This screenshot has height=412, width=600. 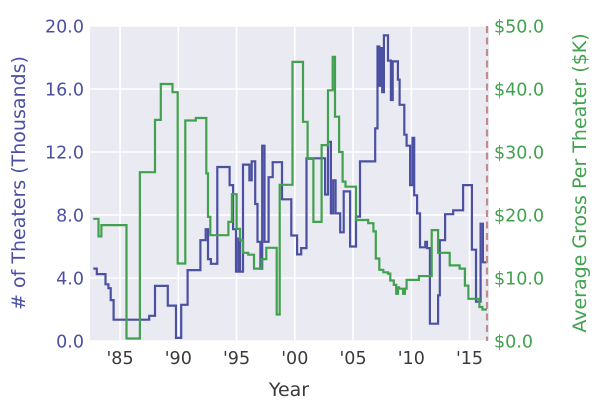 I want to click on right-axis-tick-label: $10.0, so click(x=519, y=280).